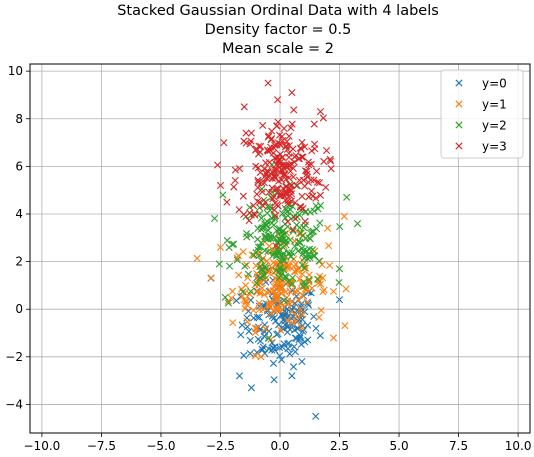  What do you see at coordinates (19, 119) in the screenshot?
I see `y-tick-label: 8` at bounding box center [19, 119].